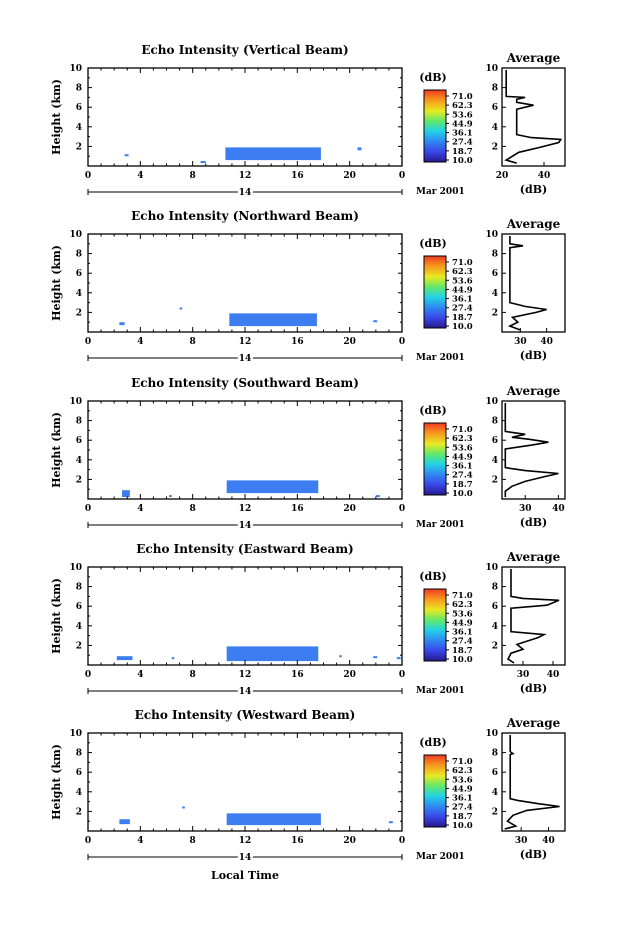 The image size is (618, 929). I want to click on y-tick-label: 4, so click(79, 793).